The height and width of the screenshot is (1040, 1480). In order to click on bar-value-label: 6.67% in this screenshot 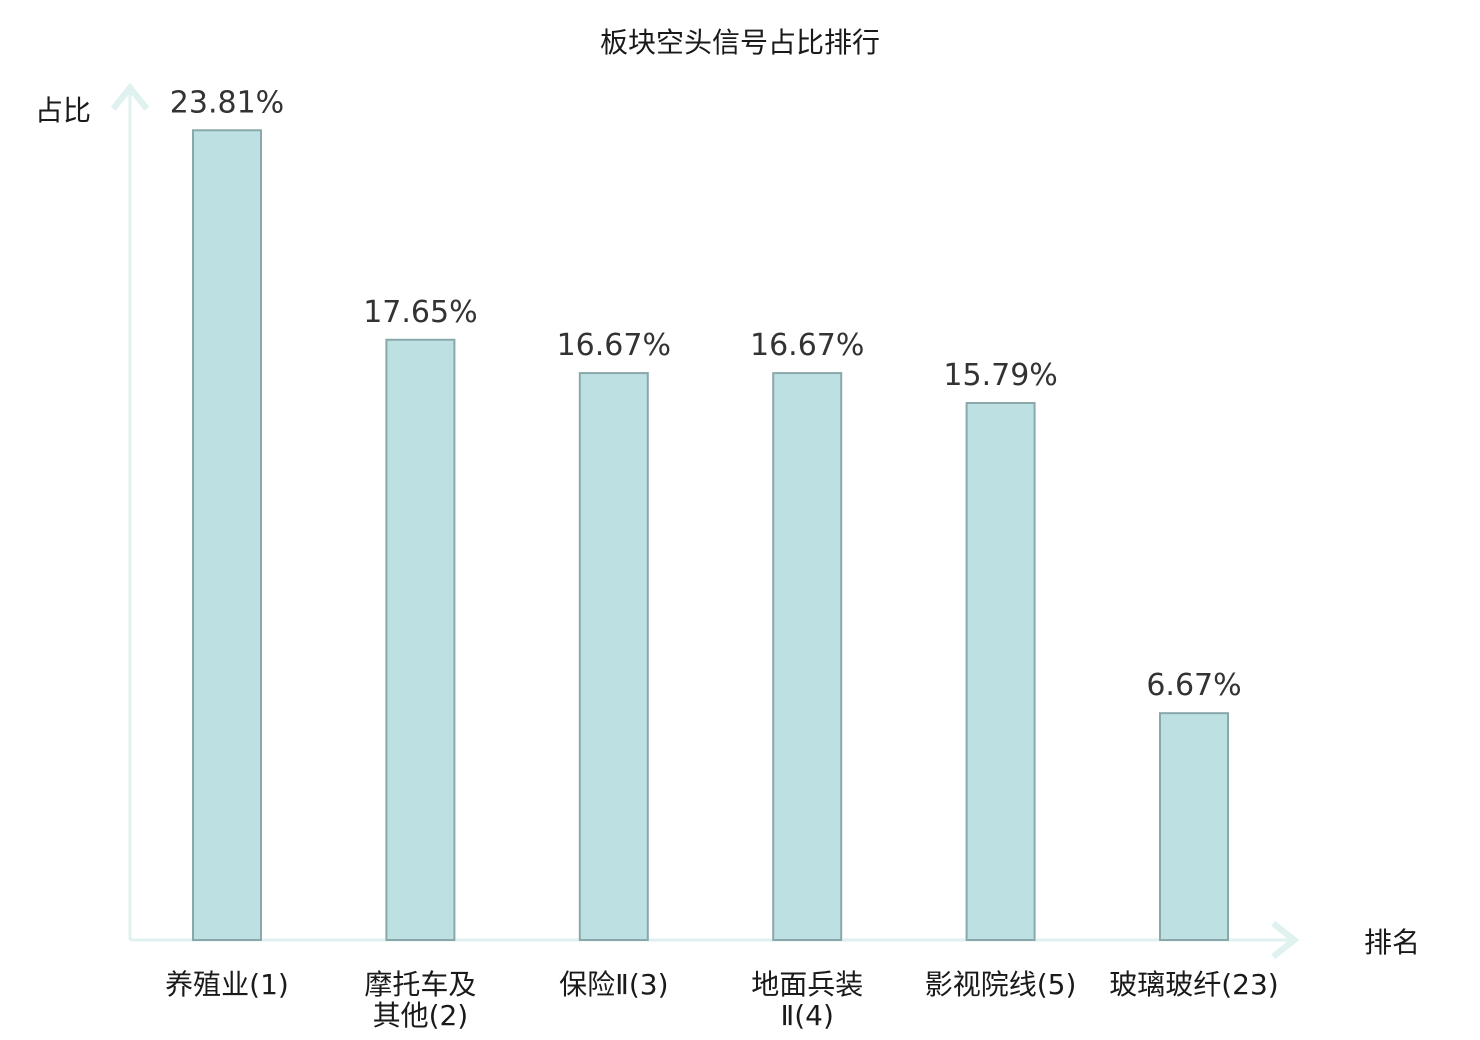, I will do `click(1193, 685)`.